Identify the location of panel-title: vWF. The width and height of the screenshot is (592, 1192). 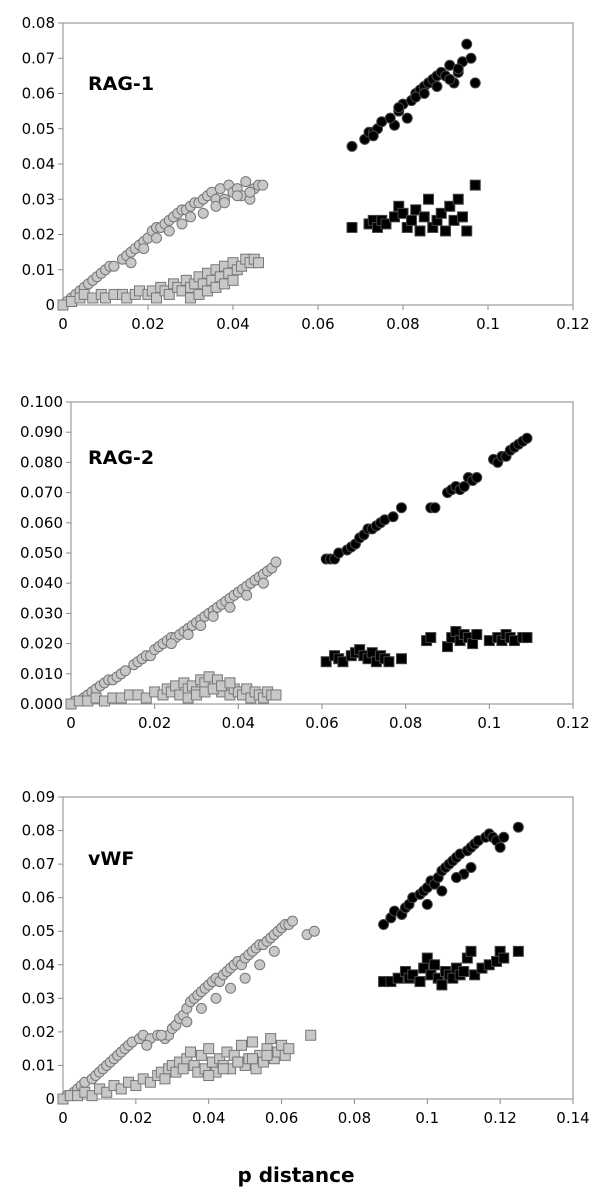
(111, 859).